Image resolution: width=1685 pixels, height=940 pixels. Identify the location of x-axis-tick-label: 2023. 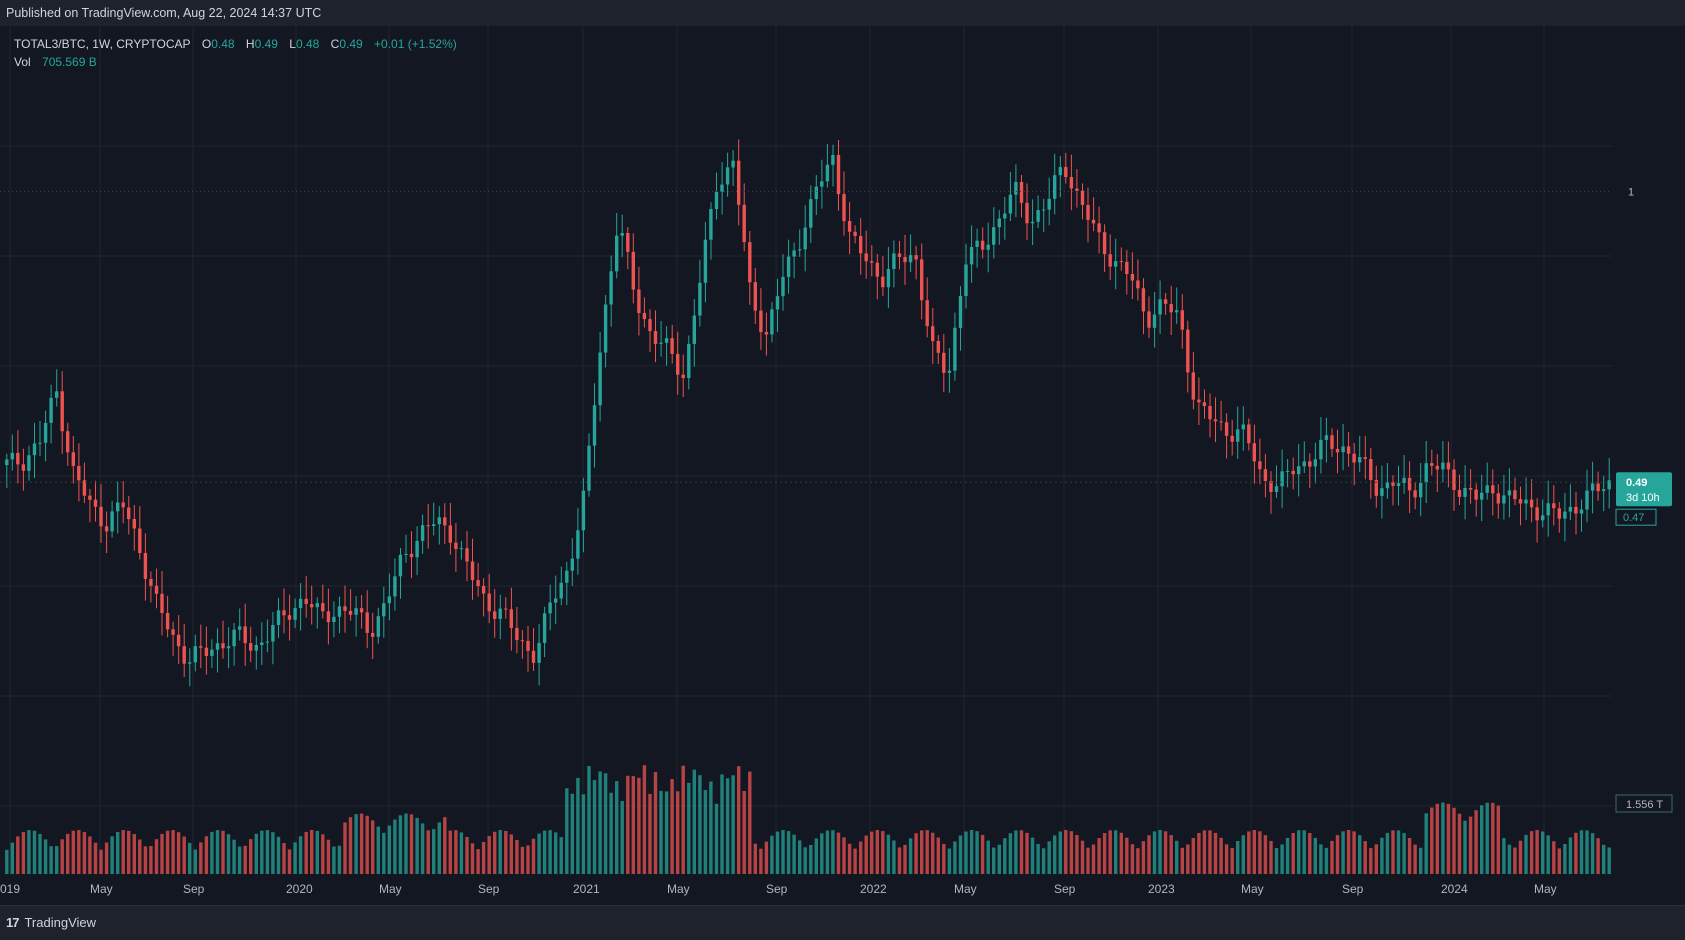
(1161, 889).